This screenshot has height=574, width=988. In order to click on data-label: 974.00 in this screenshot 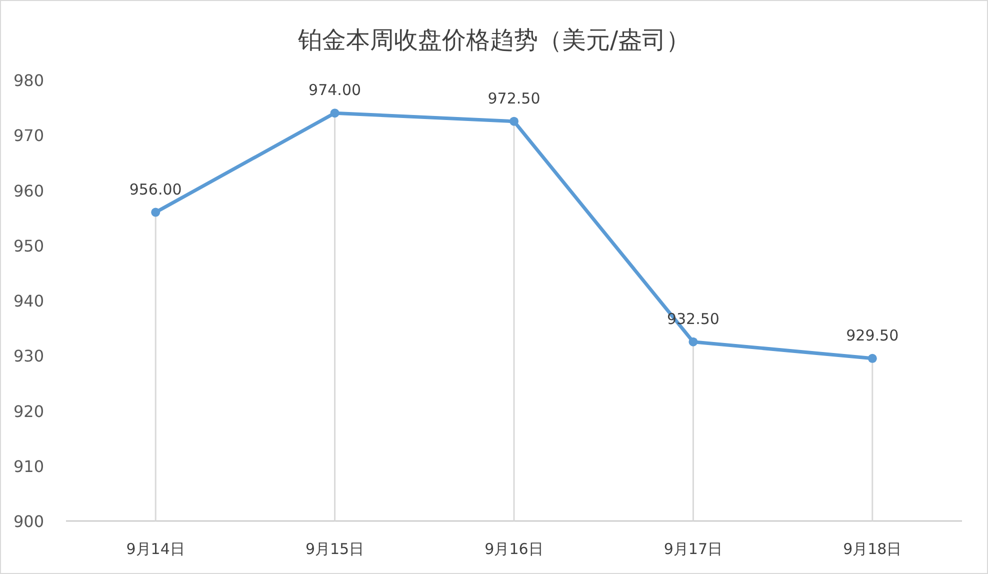, I will do `click(335, 90)`.